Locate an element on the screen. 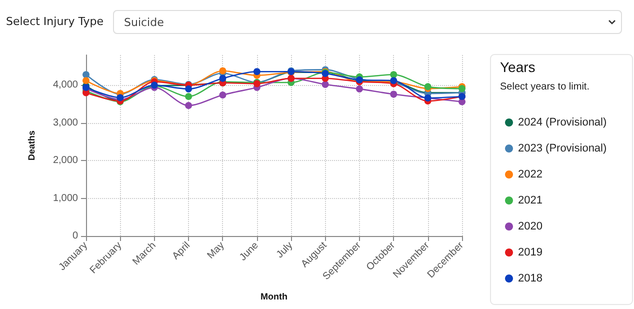  y-axis-title: Deaths is located at coordinates (31, 145).